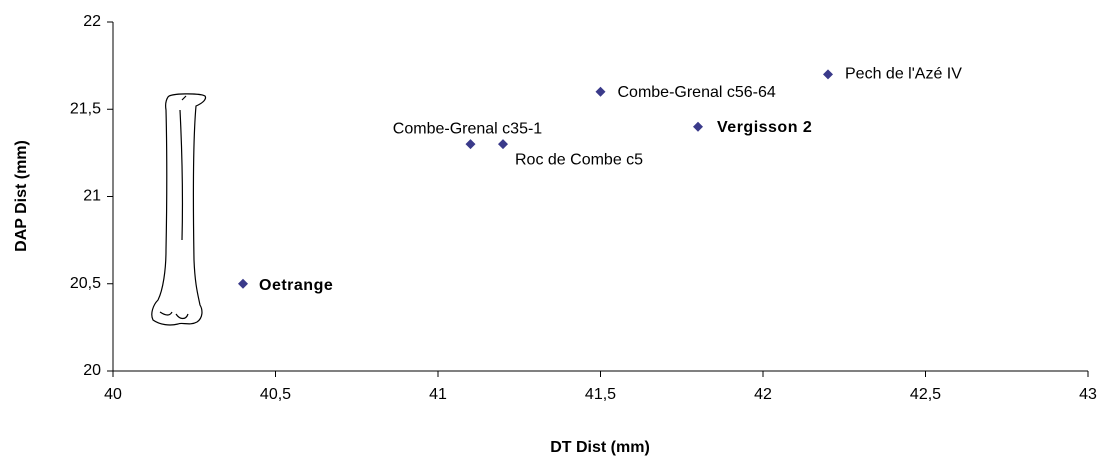  Describe the element at coordinates (925, 394) in the screenshot. I see `x-tick-label: 42,5` at that location.